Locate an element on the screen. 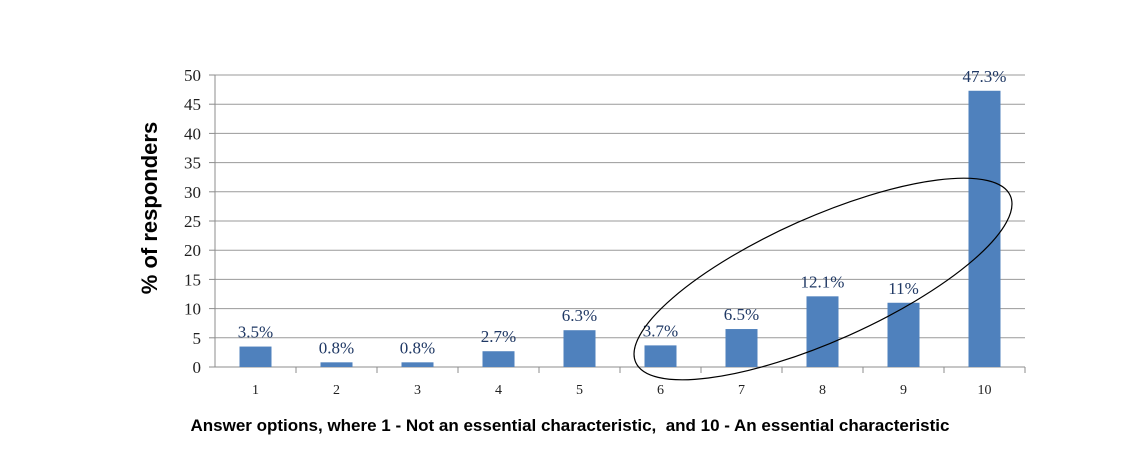  x-tick-label: 5 is located at coordinates (579, 390).